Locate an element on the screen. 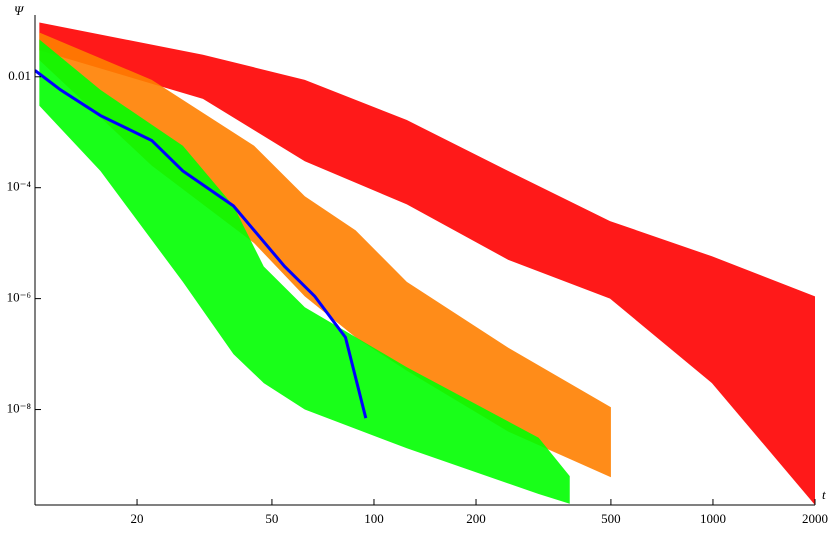  x-tick-label: 200 is located at coordinates (476, 518).